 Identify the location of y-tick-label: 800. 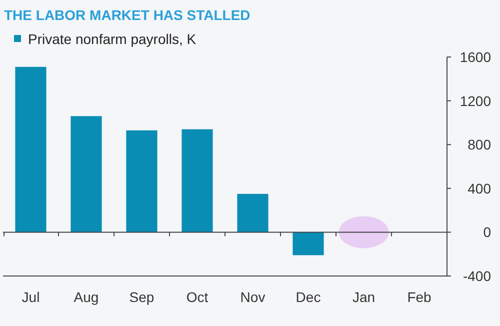
(480, 144).